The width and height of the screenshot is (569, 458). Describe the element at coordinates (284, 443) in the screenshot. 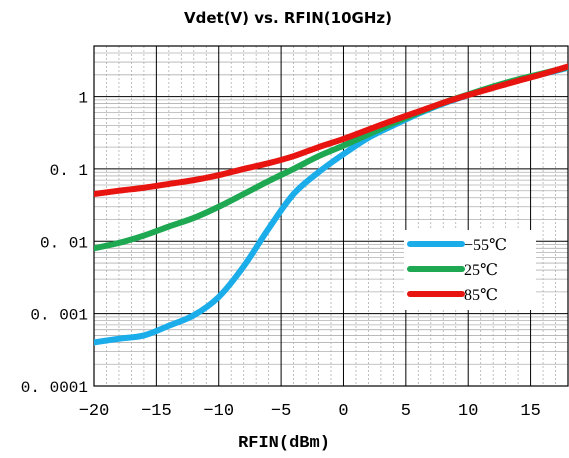

I see `x-axis-label: RFIN(dBm)` at that location.